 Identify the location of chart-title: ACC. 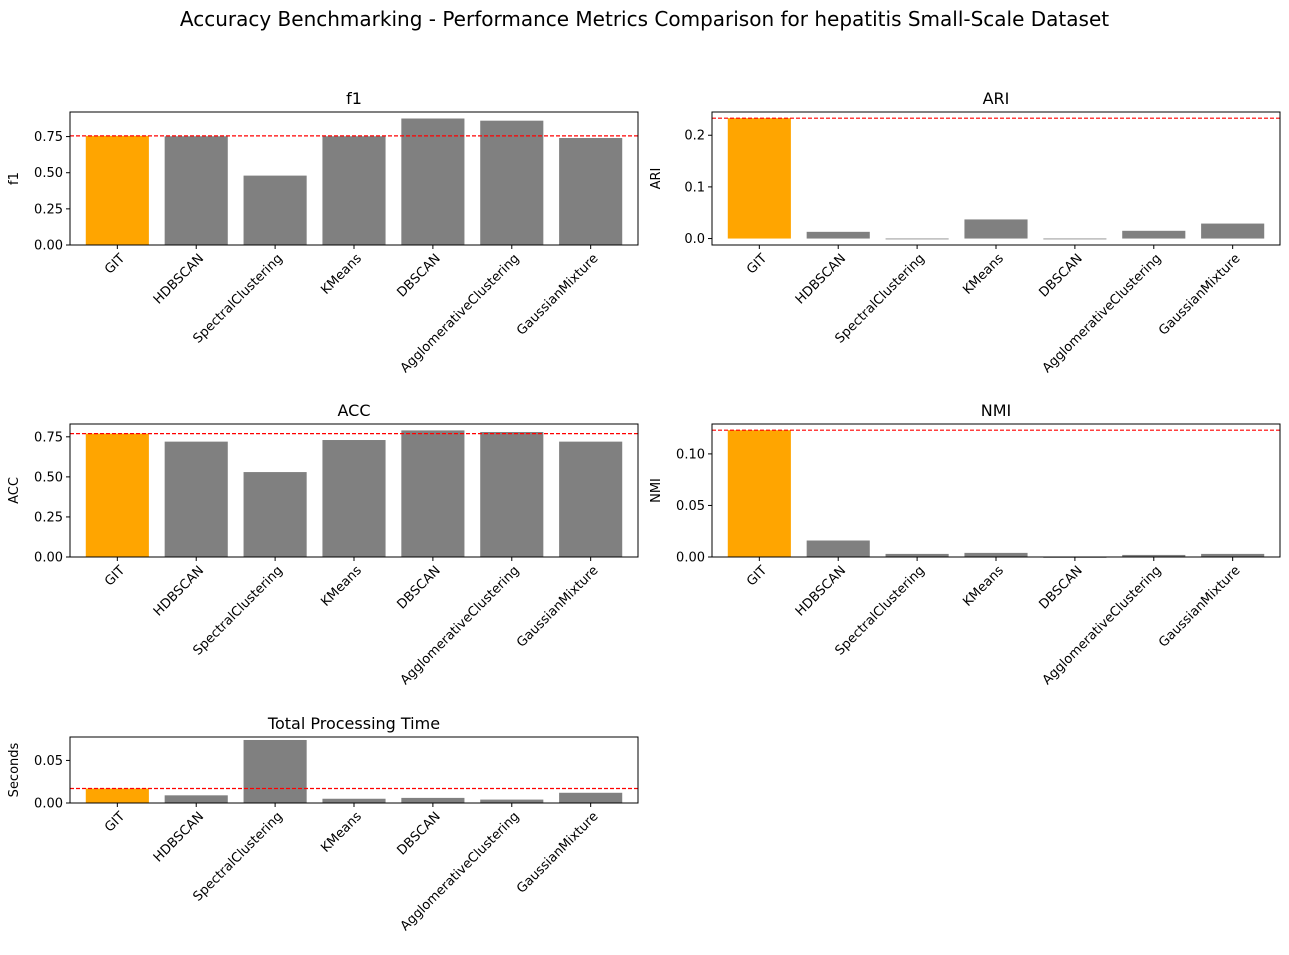
(353, 410).